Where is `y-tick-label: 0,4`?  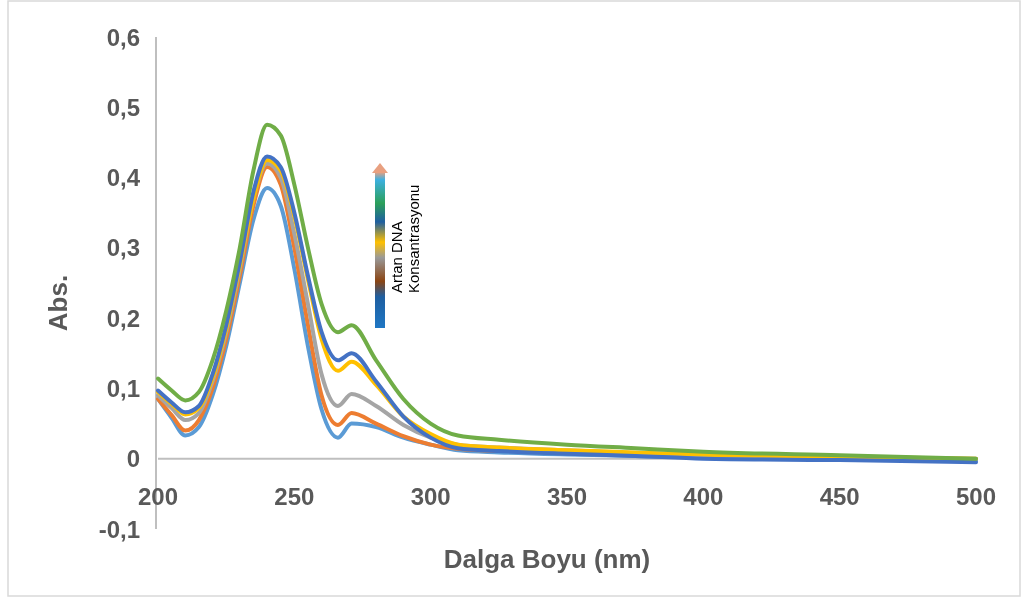
y-tick-label: 0,4 is located at coordinates (123, 178).